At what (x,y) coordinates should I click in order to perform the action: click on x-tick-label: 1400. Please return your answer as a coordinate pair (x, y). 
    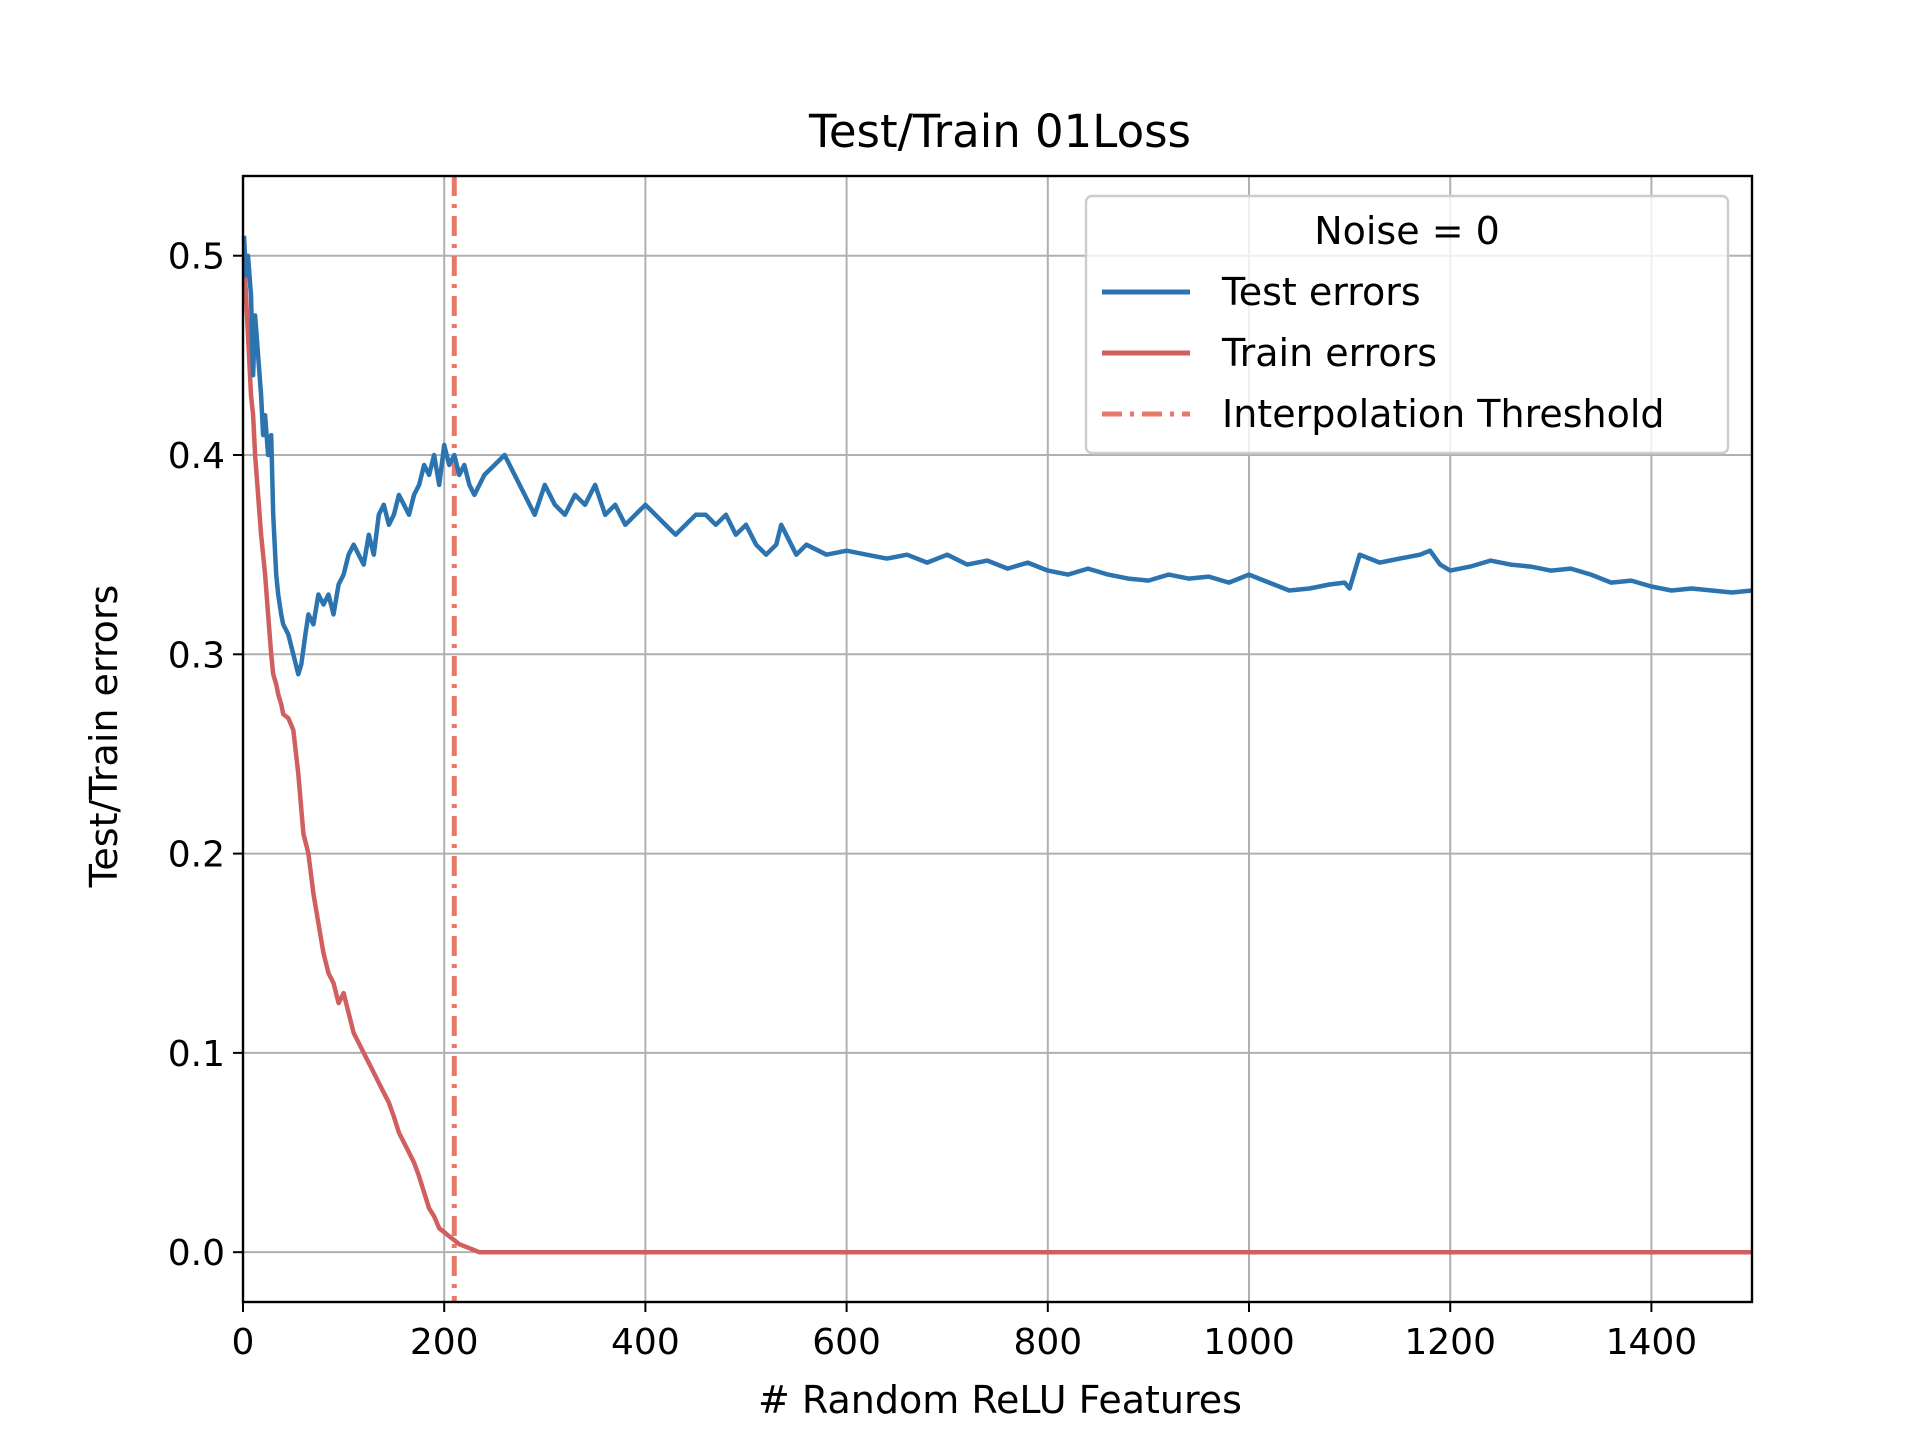
    Looking at the image, I should click on (1652, 1342).